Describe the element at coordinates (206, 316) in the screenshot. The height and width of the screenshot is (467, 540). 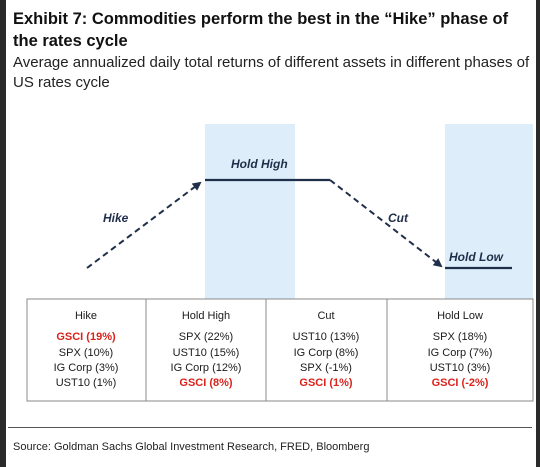
I see `column-header-hold-high: Hold High` at that location.